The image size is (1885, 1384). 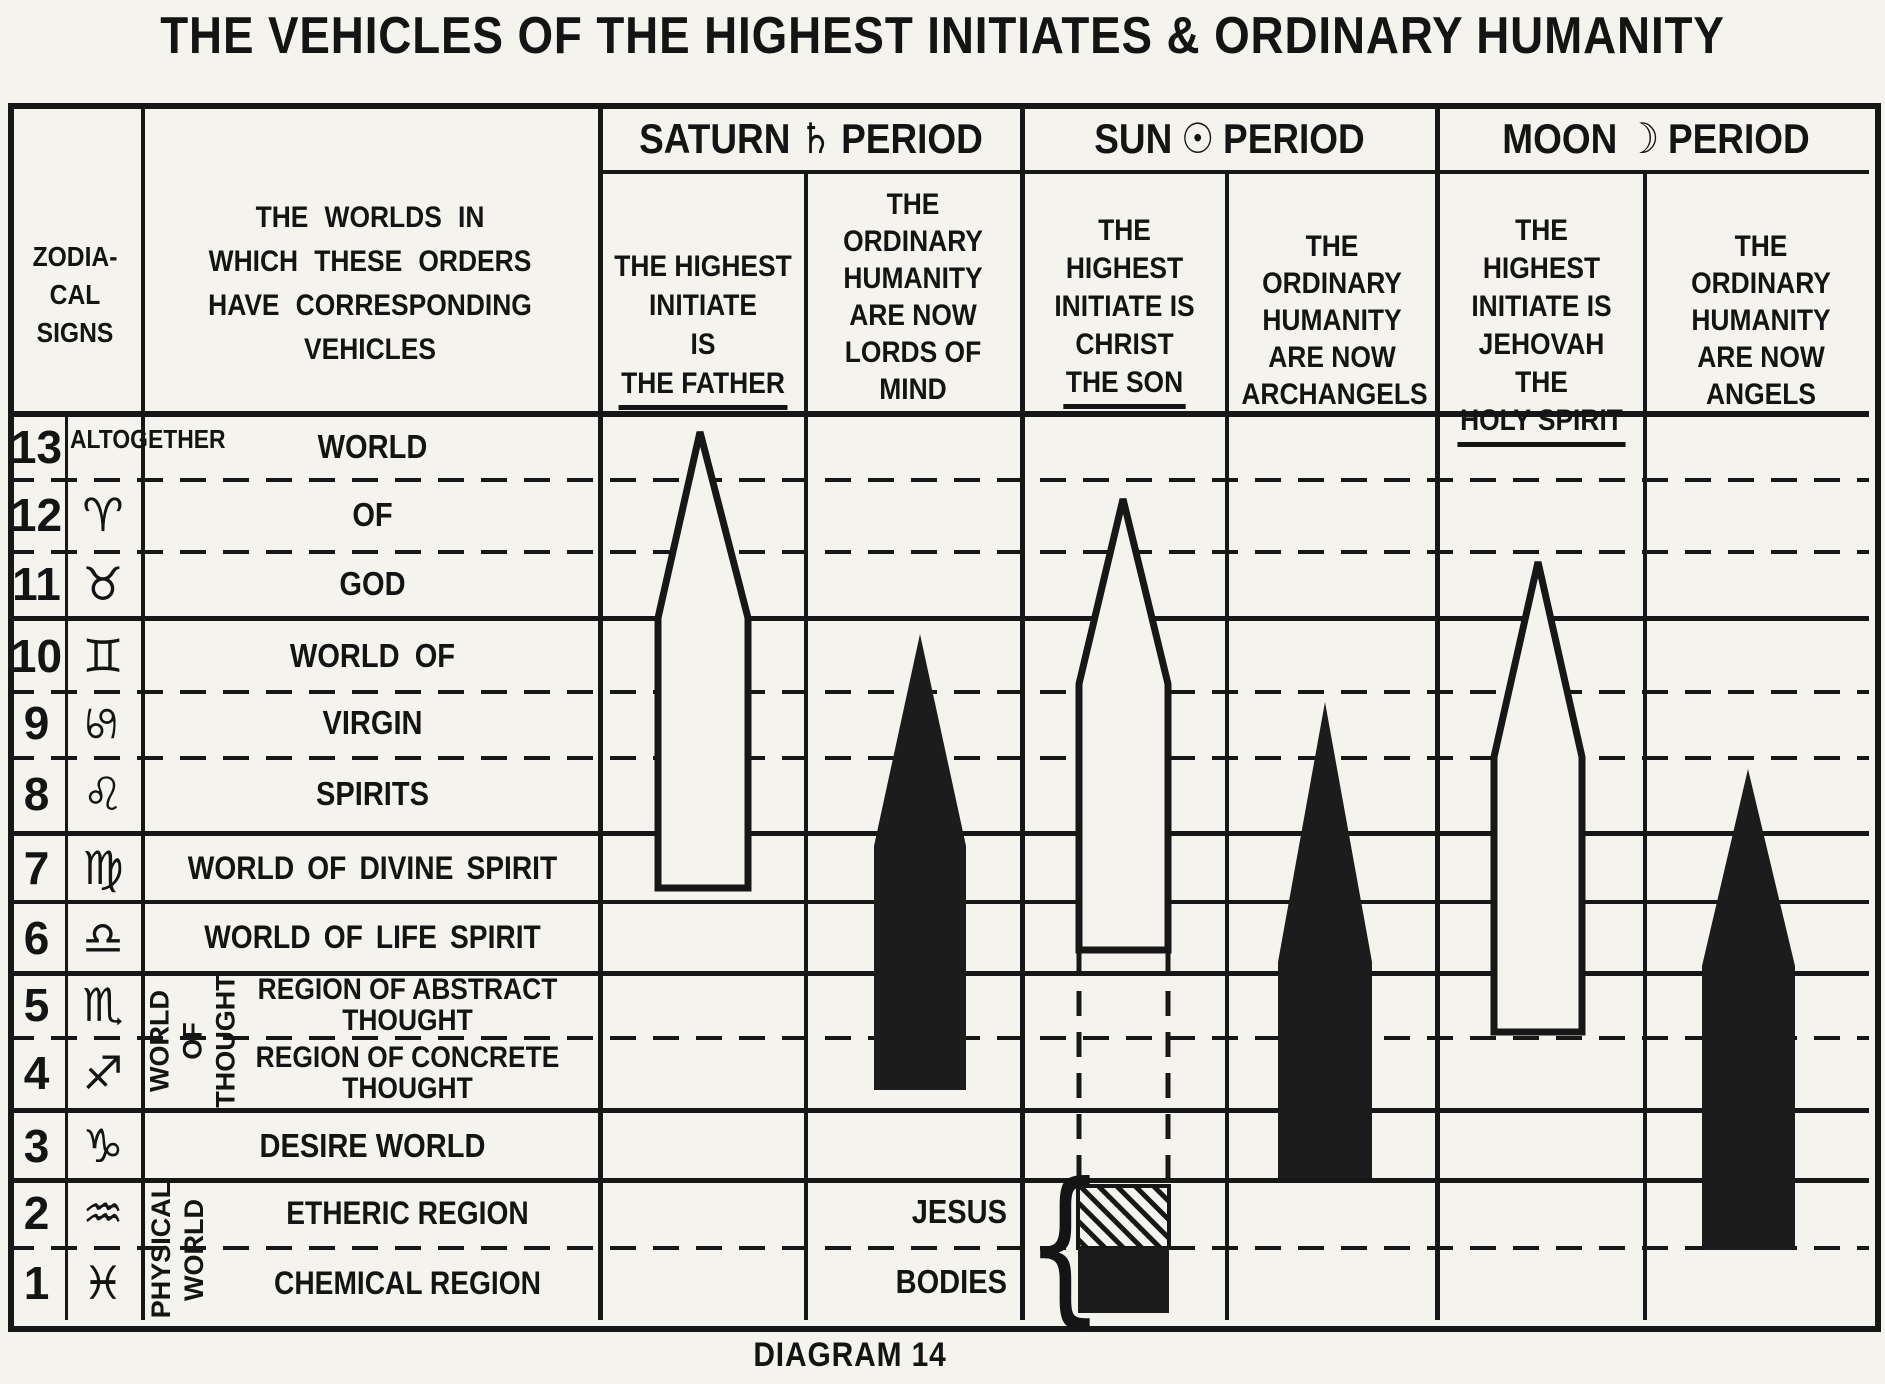 What do you see at coordinates (103, 793) in the screenshot?
I see `zodiac-leo-icon: ♌` at bounding box center [103, 793].